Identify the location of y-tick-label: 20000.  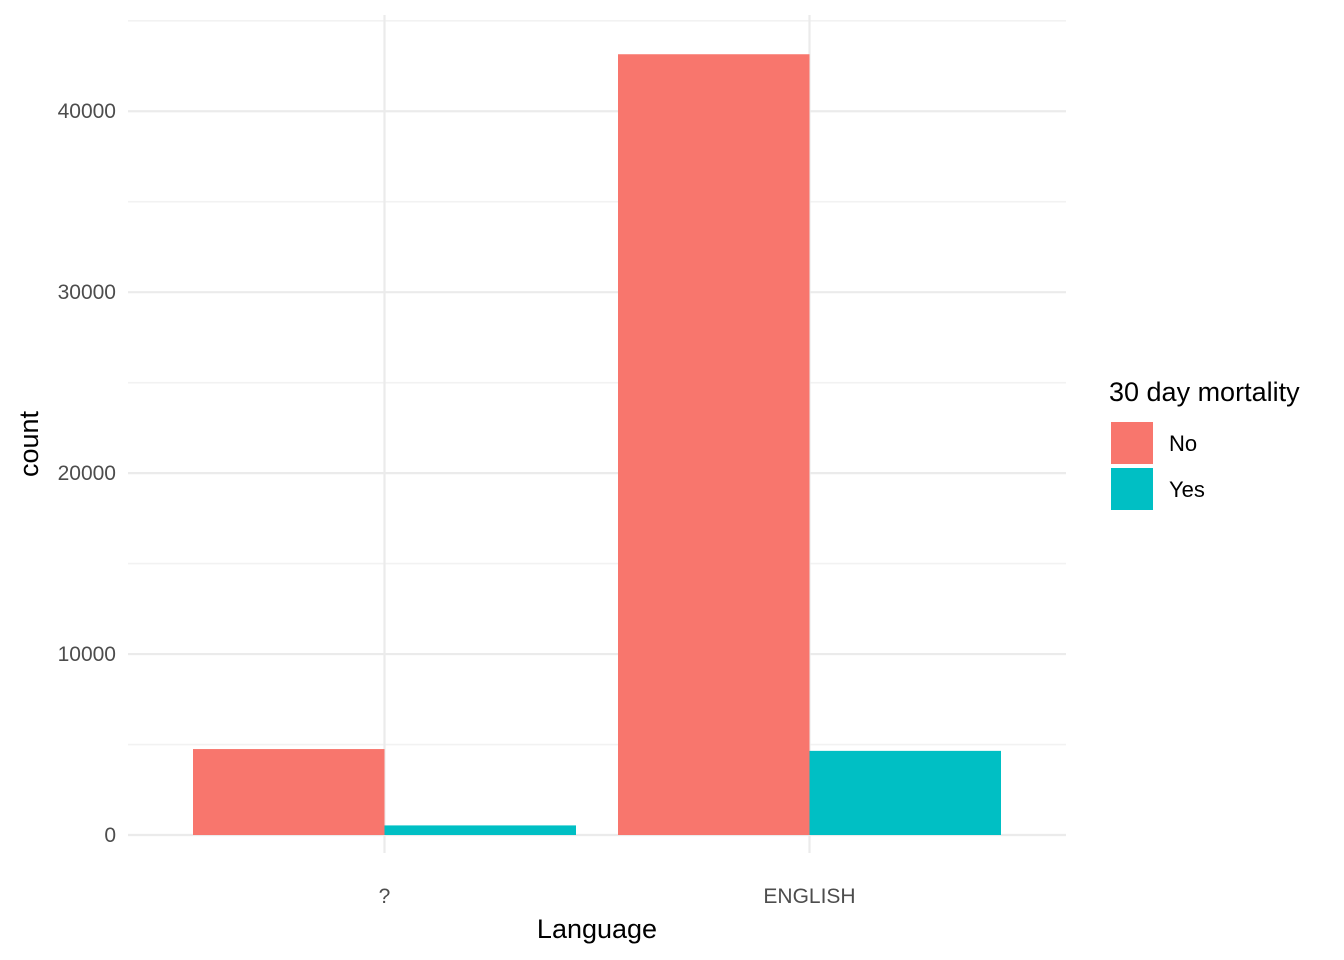
(87, 473).